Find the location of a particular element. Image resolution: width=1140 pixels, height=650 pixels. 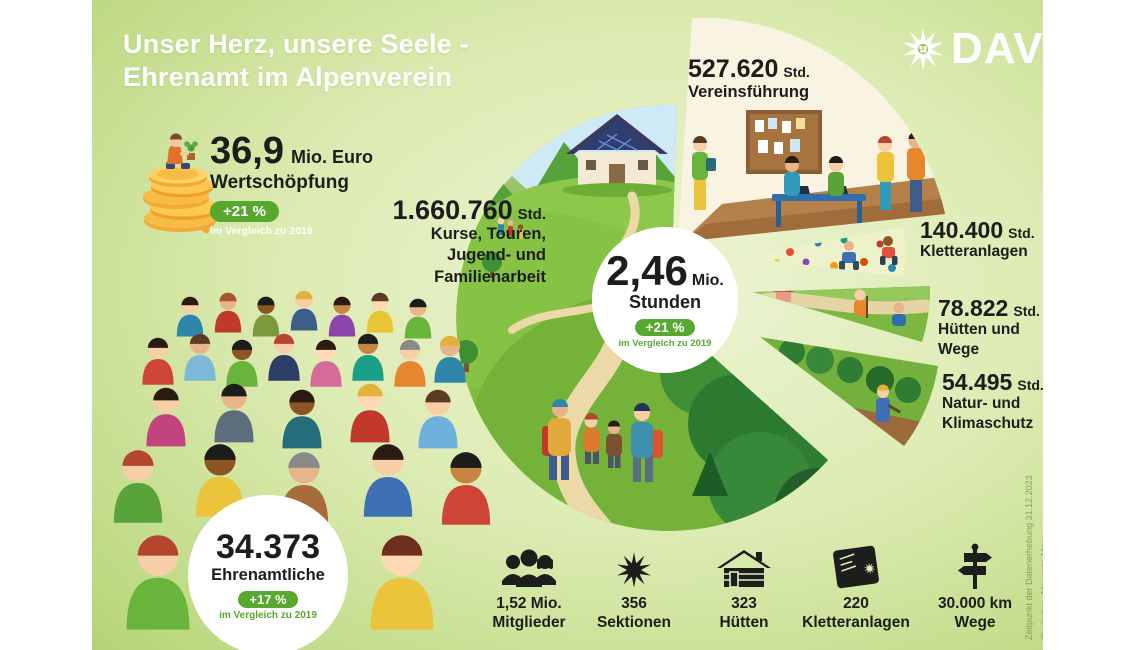

pie-slice-kletteranlagen-illustration is located at coordinates (824, 252).